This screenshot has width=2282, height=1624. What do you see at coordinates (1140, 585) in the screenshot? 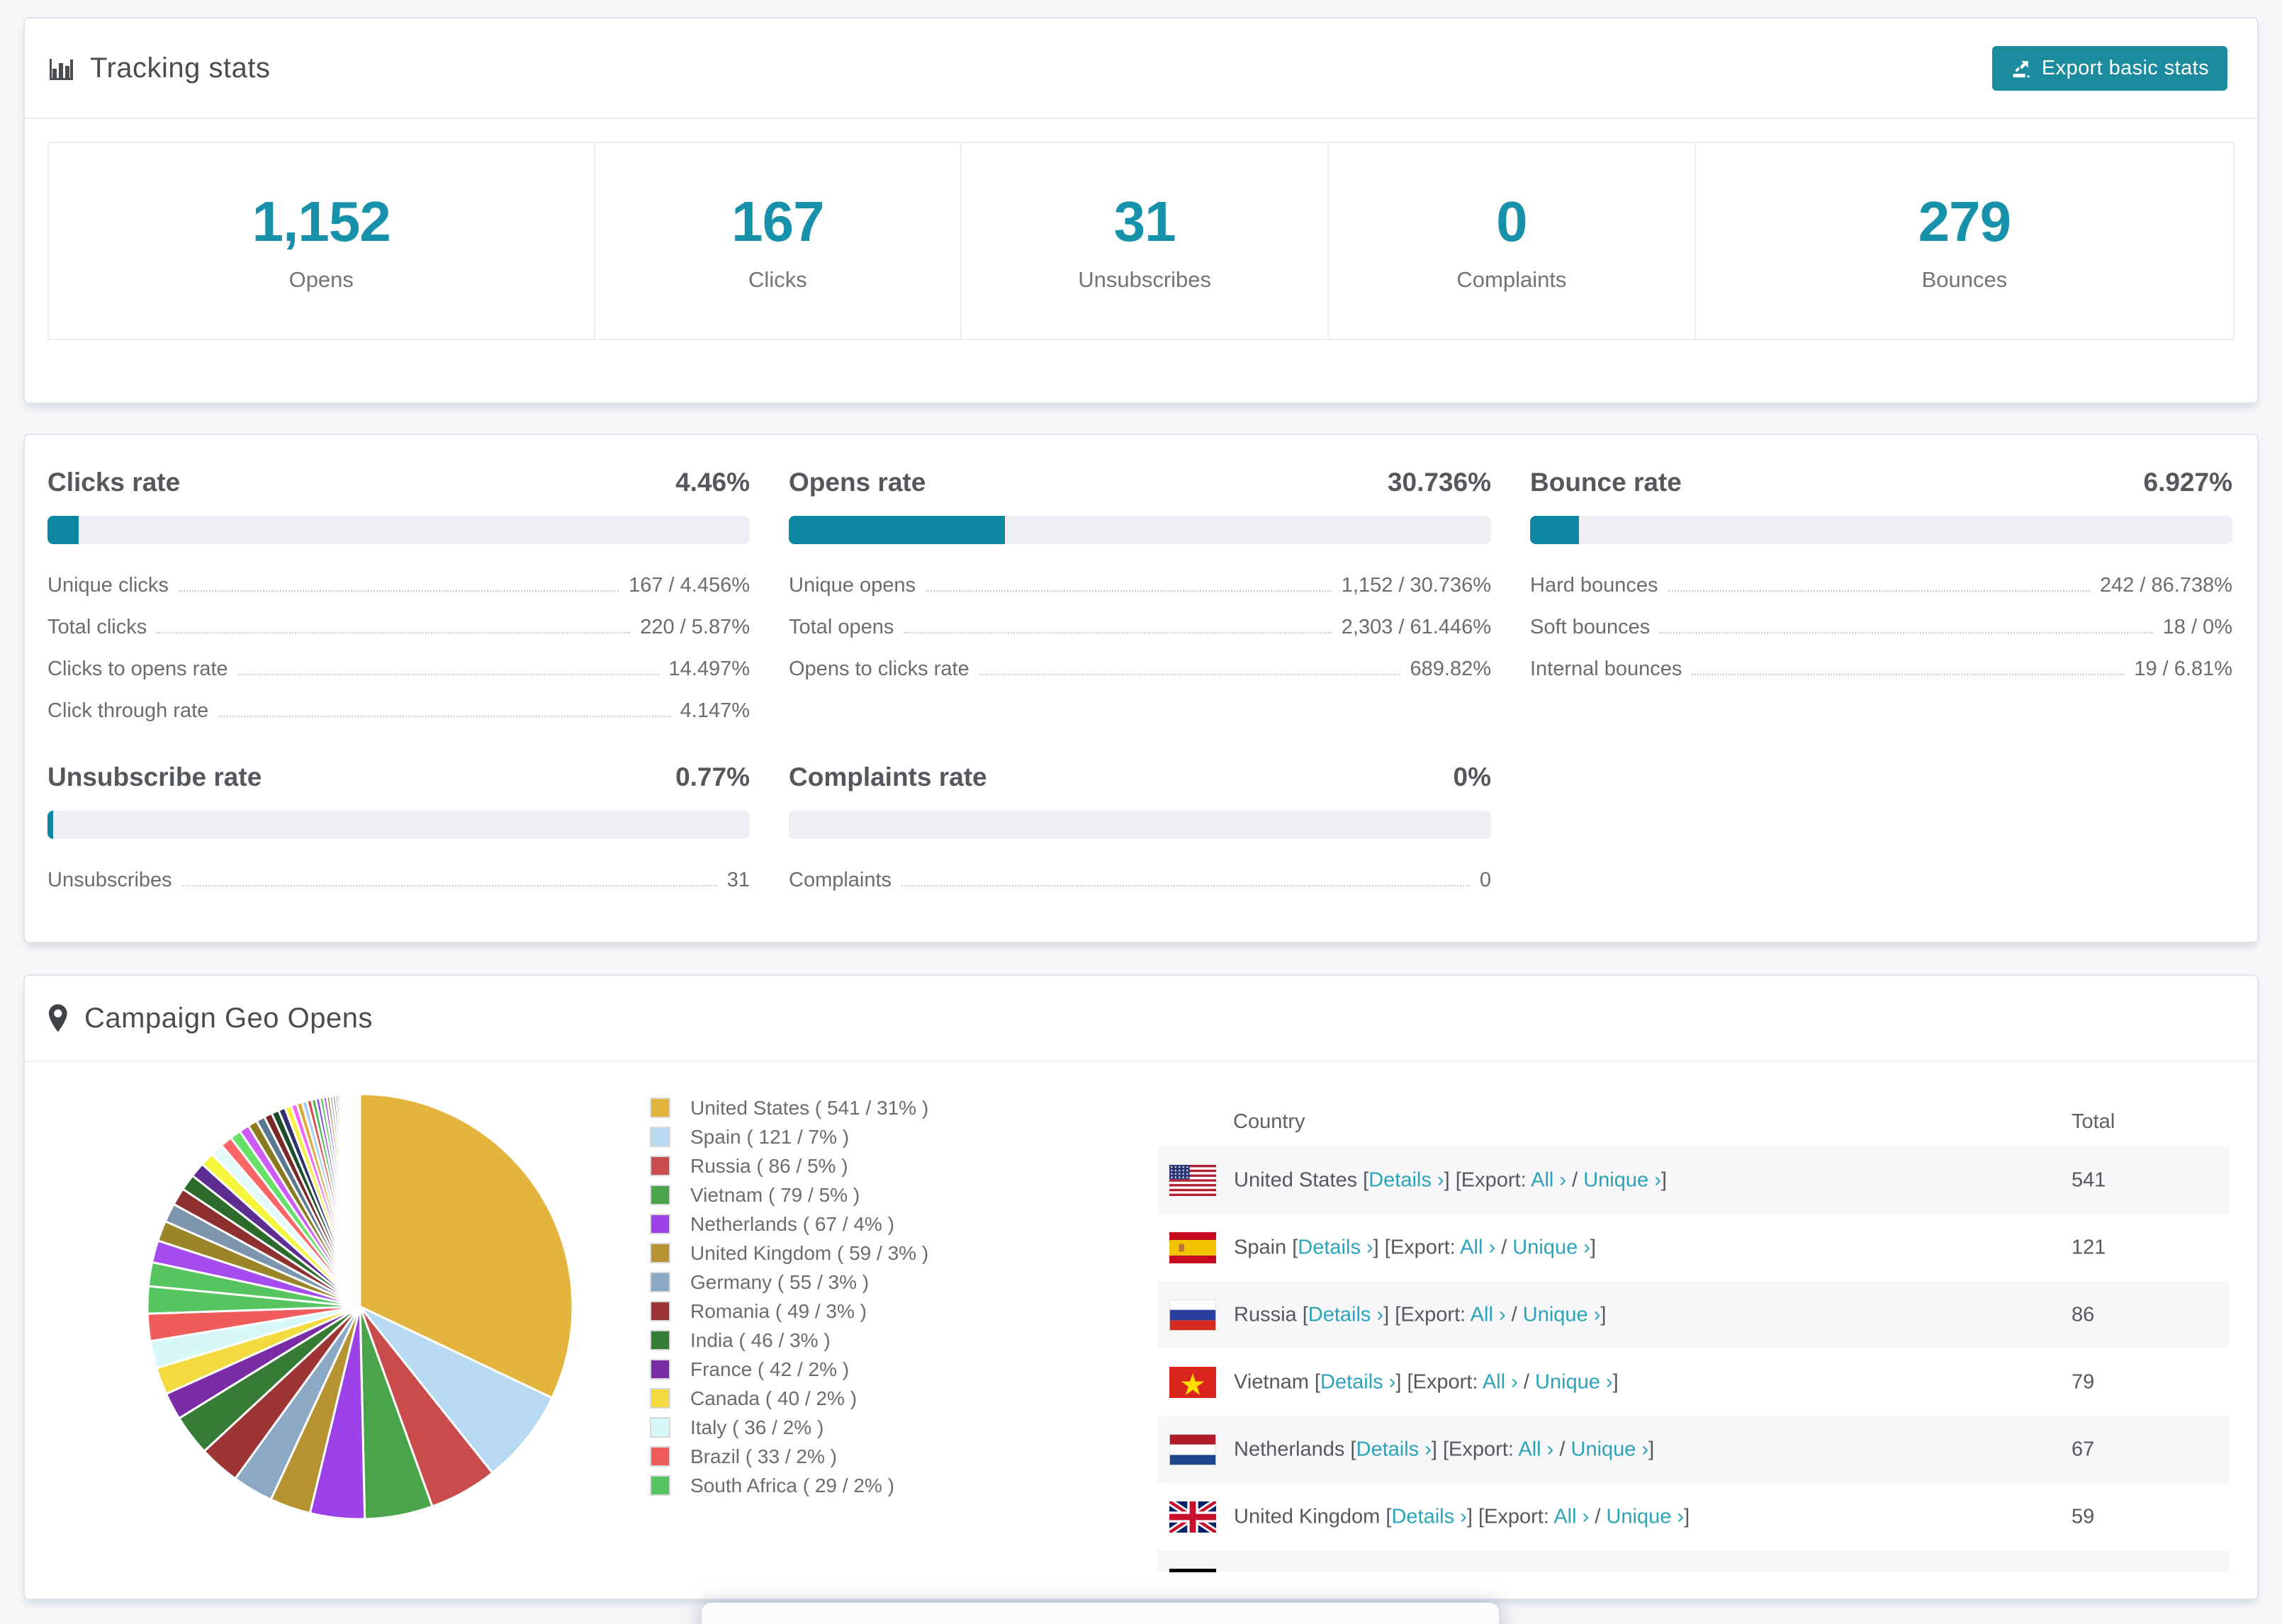
I see `rate-row: Unique opens 1,152 / 30.736%` at bounding box center [1140, 585].